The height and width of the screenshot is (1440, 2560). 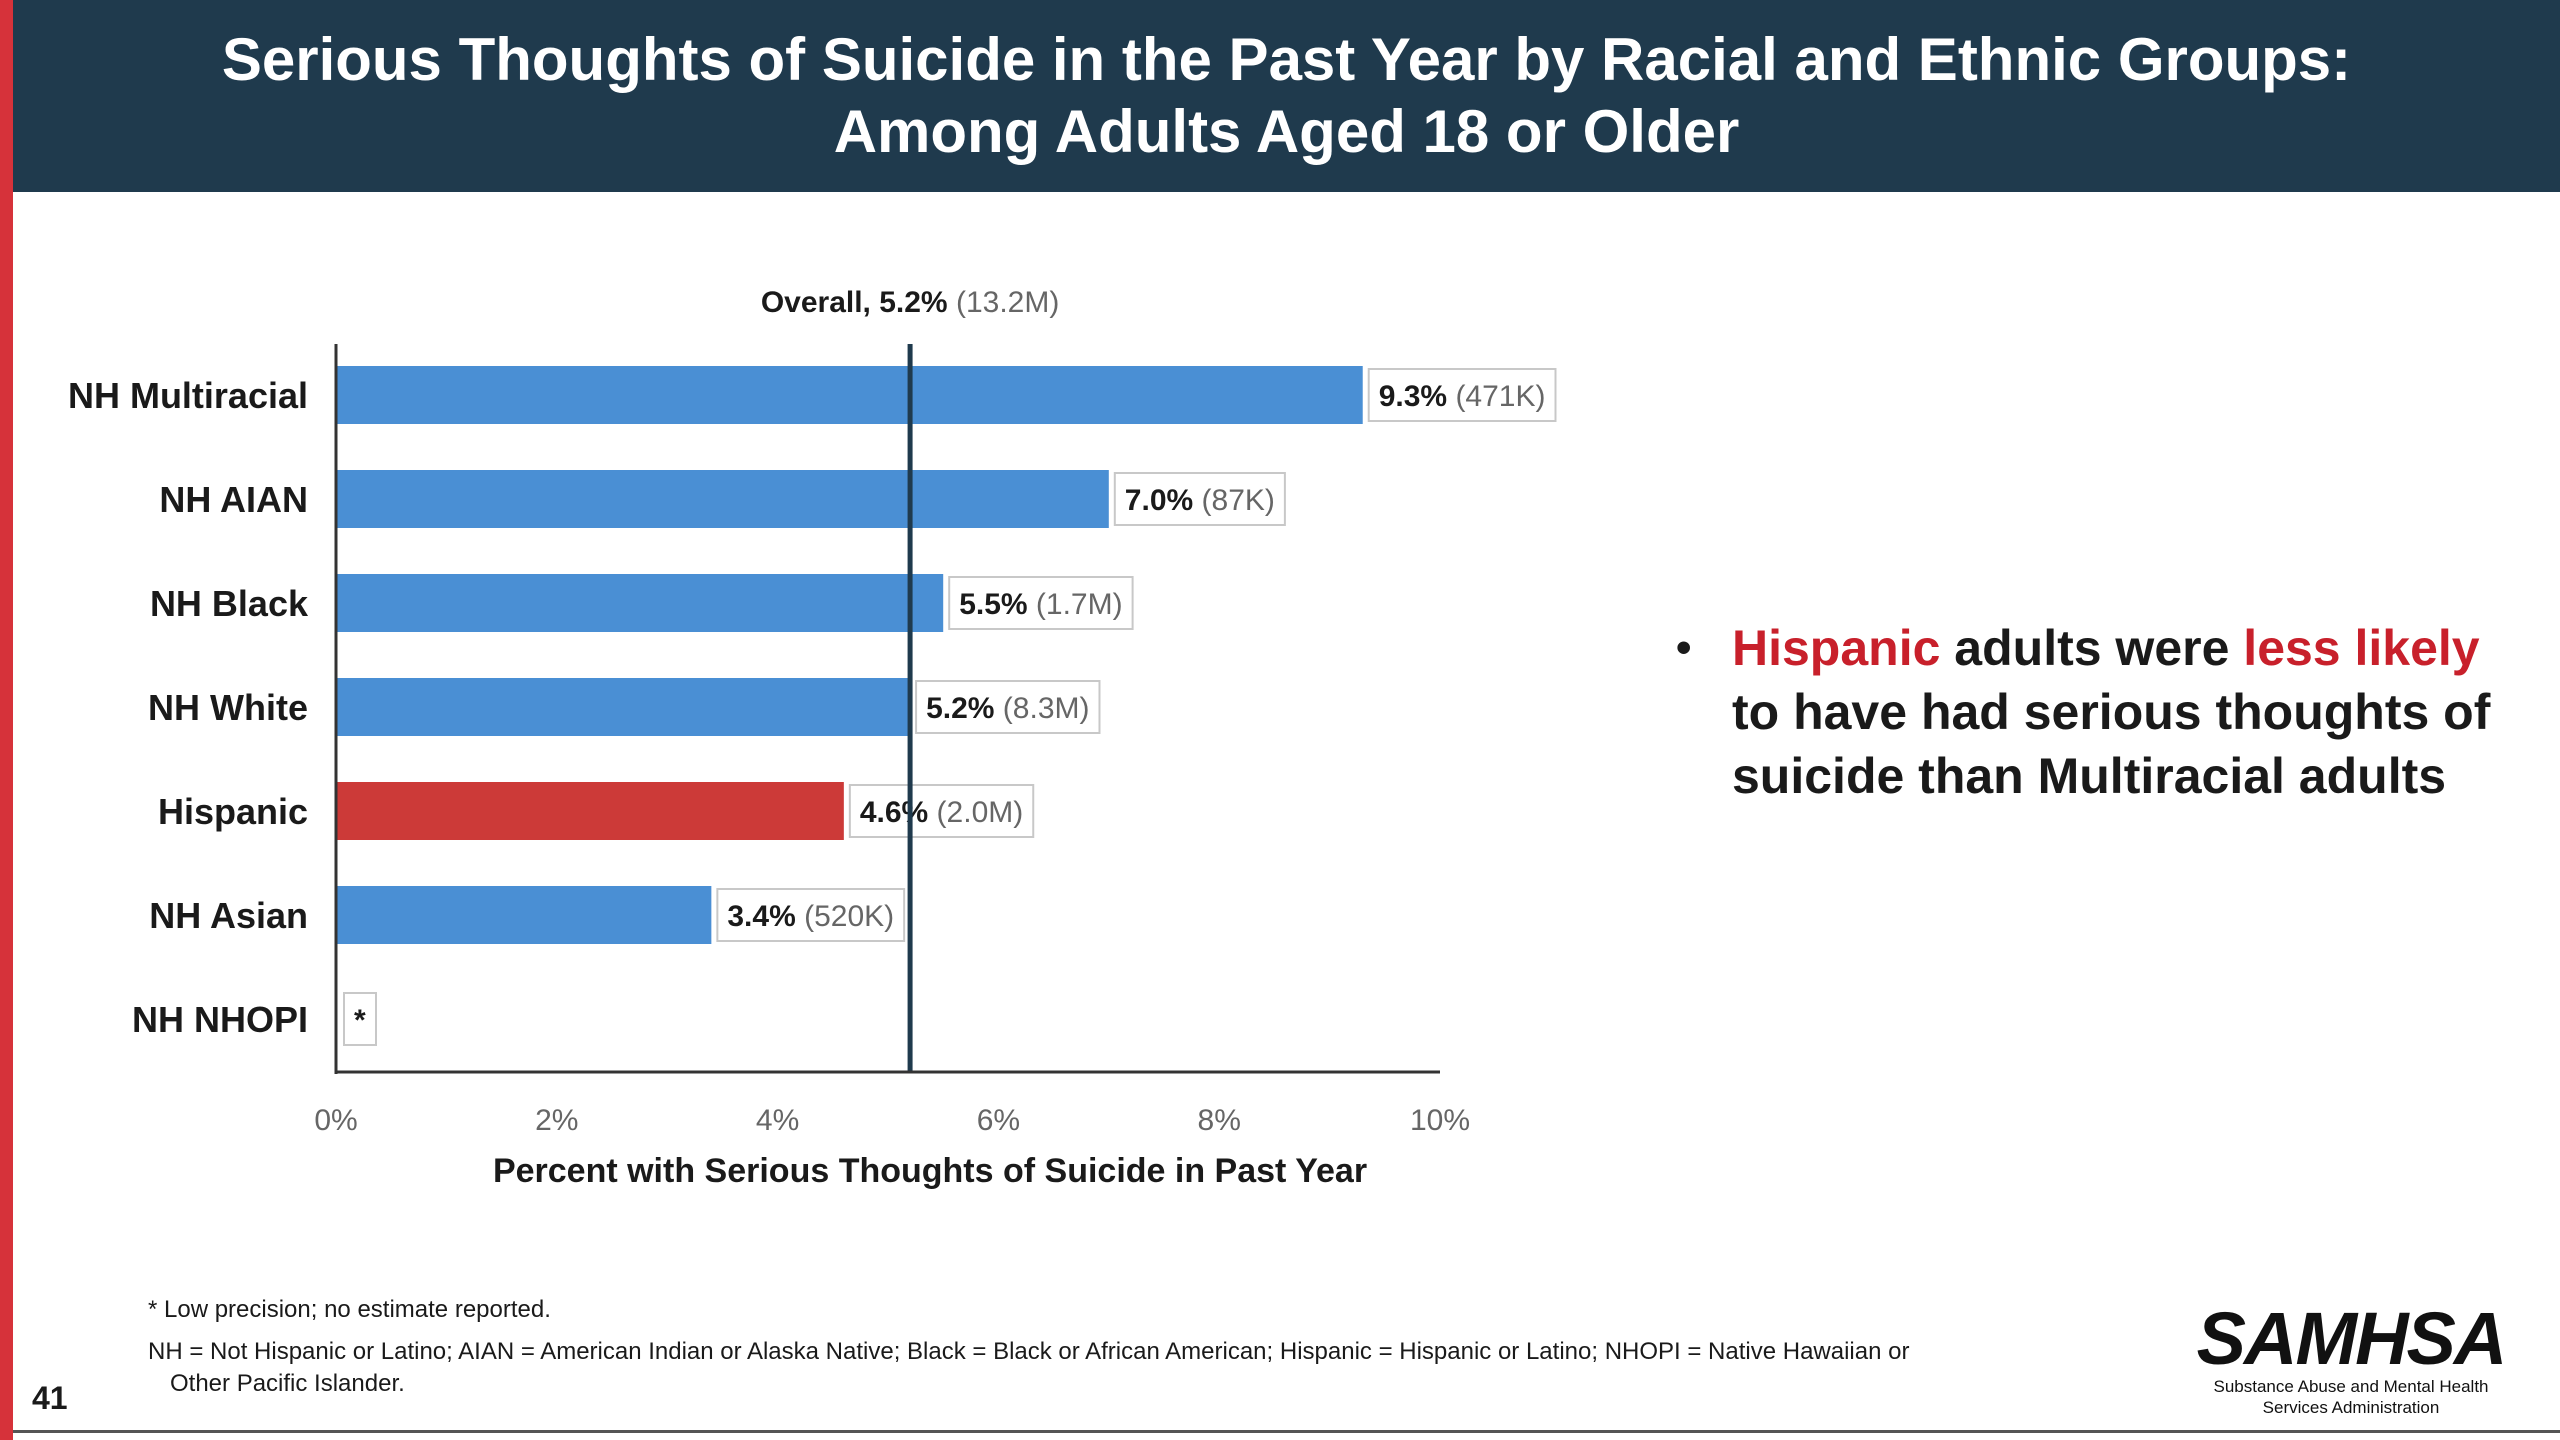 I want to click on bottom-rule, so click(x=1286, y=1431).